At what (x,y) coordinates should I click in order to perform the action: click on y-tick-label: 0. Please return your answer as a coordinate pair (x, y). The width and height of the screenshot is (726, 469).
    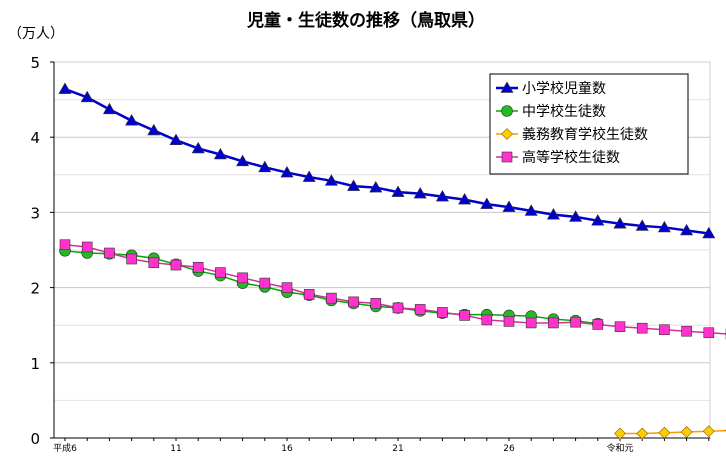
    Looking at the image, I should click on (35, 439).